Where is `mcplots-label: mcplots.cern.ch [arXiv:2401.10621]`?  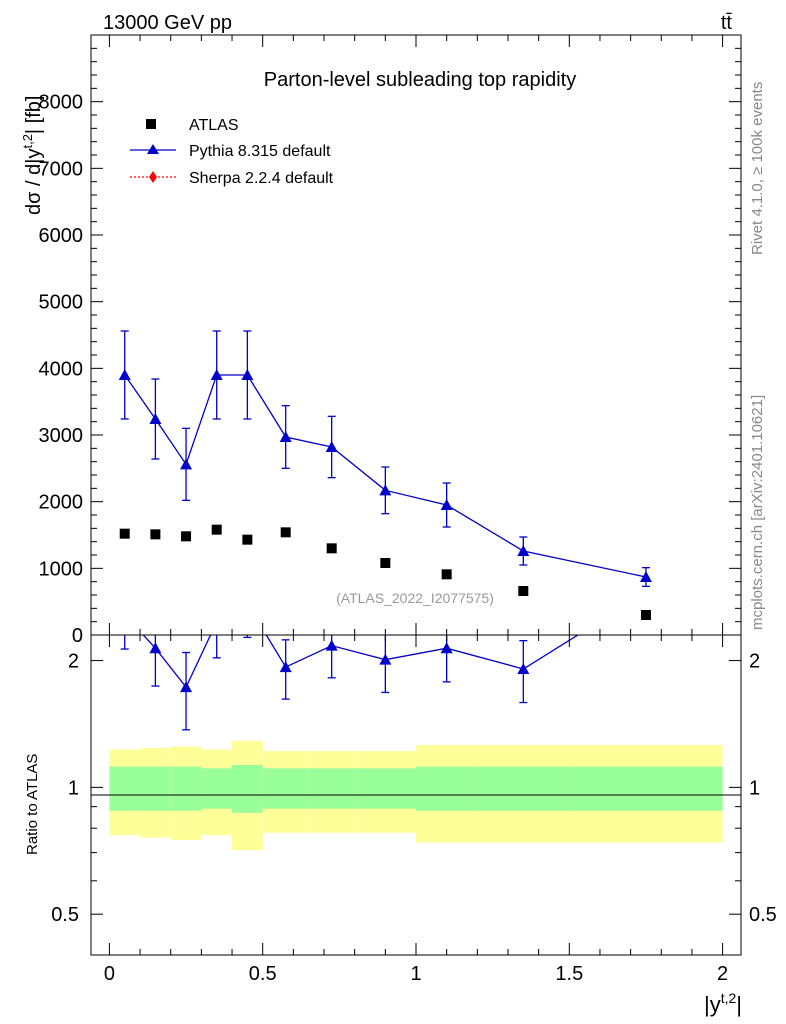 mcplots-label: mcplots.cern.ch [arXiv:2401.10621] is located at coordinates (757, 512).